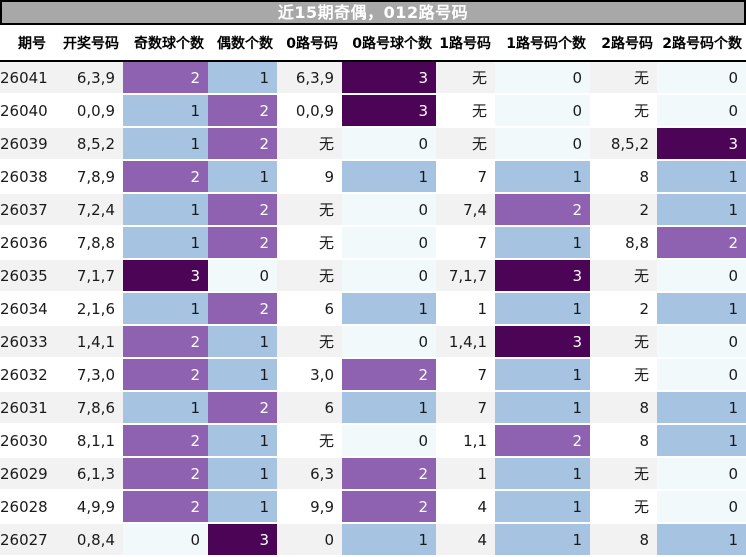 Image resolution: width=746 pixels, height=557 pixels. I want to click on table-row: 26027 0,8,4 0 3 0 1 4 1 8 1, so click(373, 540).